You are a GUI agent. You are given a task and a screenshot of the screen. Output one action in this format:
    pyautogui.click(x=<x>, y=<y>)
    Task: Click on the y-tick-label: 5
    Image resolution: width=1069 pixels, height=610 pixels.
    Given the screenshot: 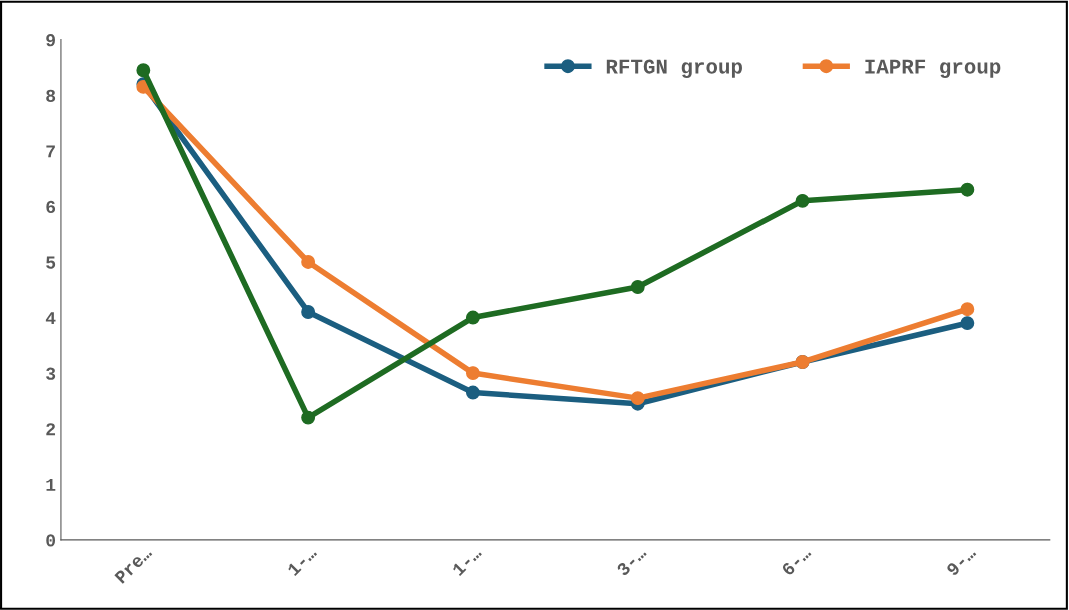 What is the action you would take?
    pyautogui.click(x=51, y=262)
    